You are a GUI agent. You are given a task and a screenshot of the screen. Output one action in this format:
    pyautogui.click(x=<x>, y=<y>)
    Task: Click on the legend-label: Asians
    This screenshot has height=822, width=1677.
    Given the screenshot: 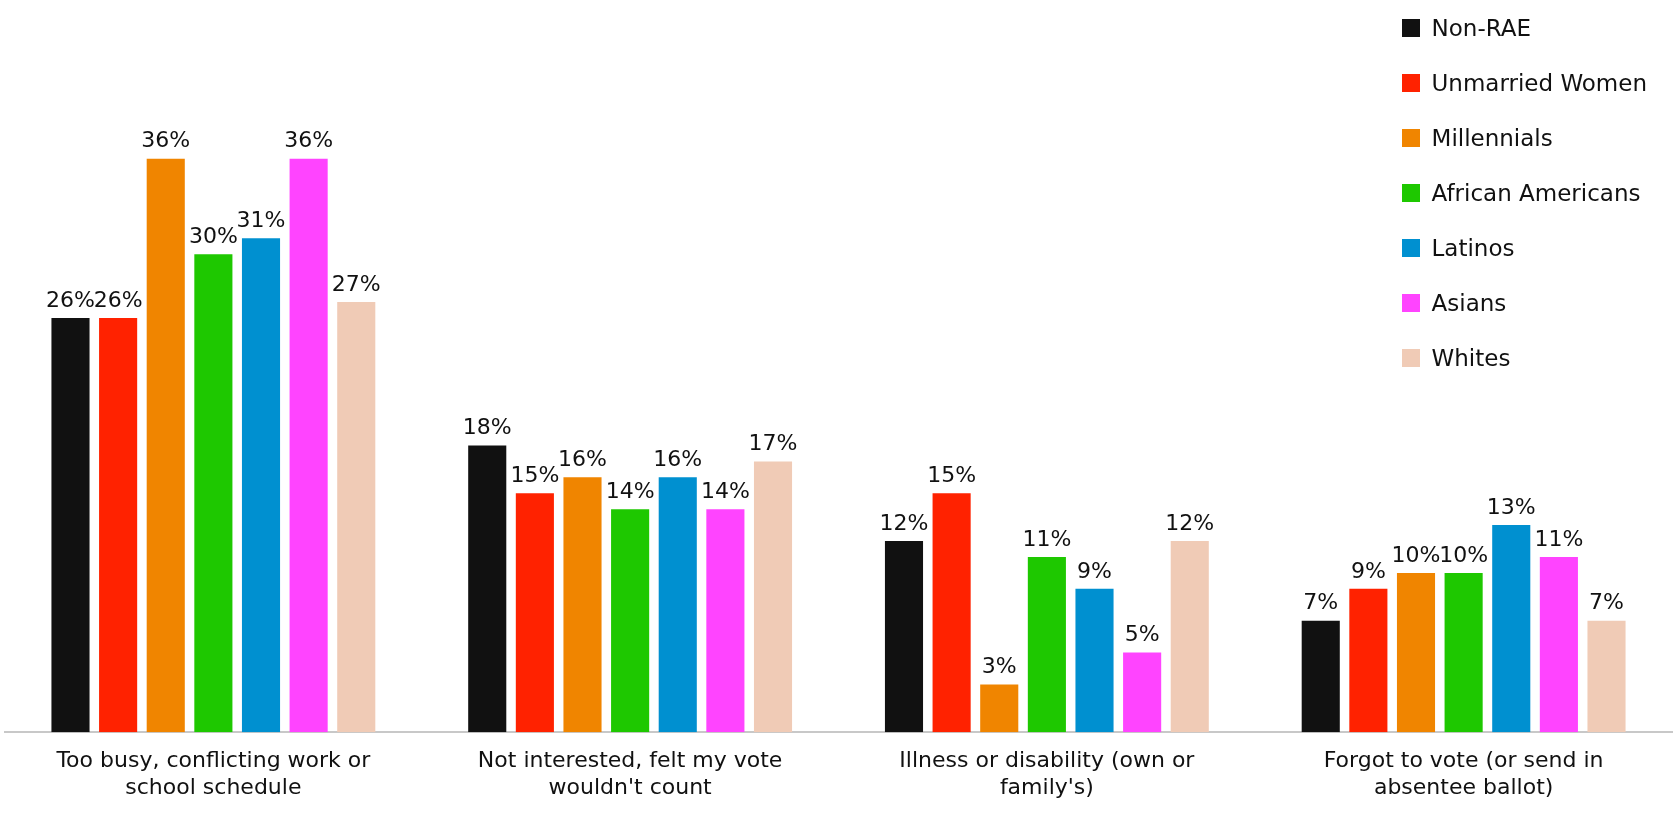 What is the action you would take?
    pyautogui.click(x=1469, y=302)
    